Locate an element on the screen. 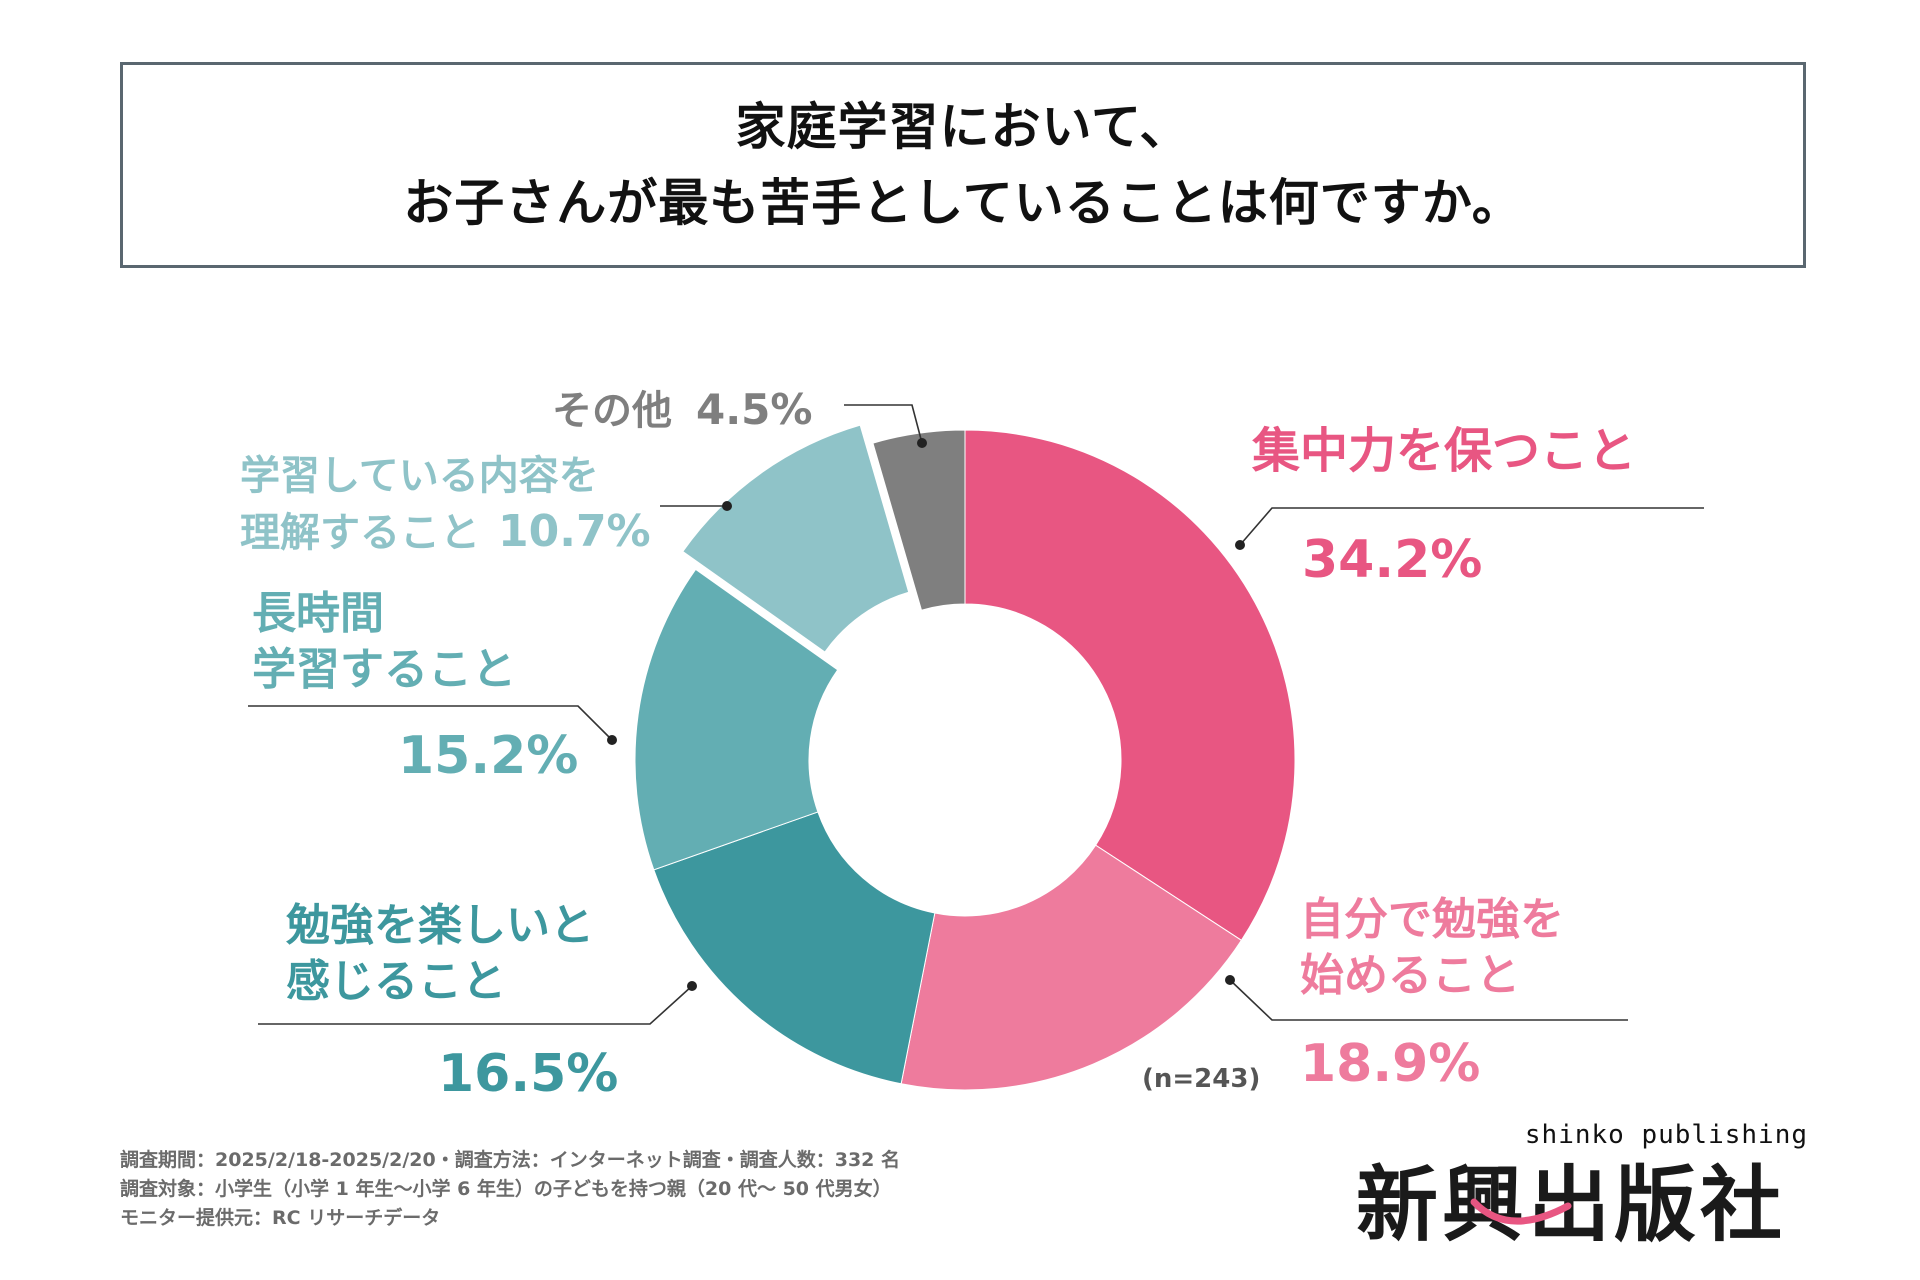 This screenshot has height=1280, width=1920. leader-enjoy is located at coordinates (475, 1005).